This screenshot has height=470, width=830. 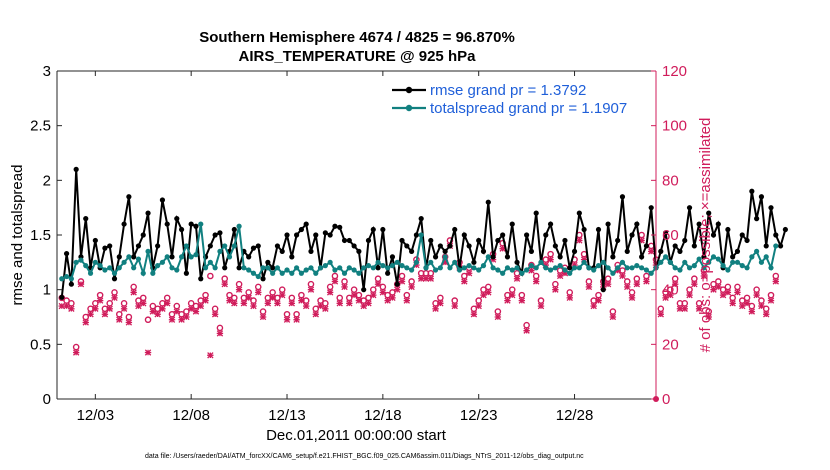 I want to click on y-tick-label: 0.5, so click(x=40, y=344).